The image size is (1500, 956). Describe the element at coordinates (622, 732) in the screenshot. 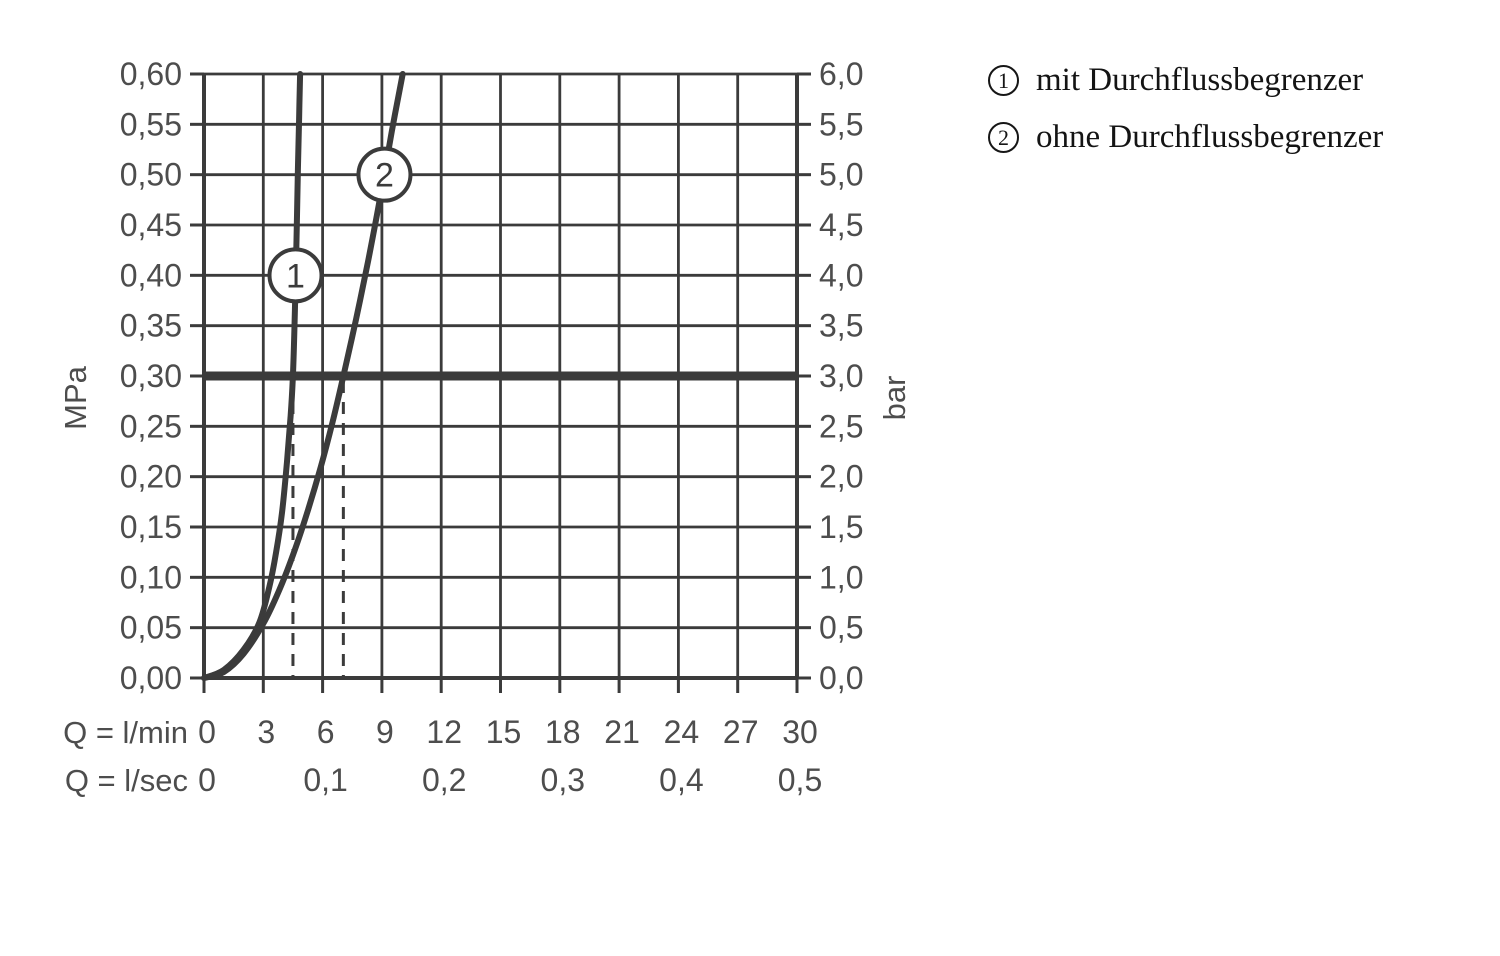

I see `x-primary-tick-label: 21` at that location.